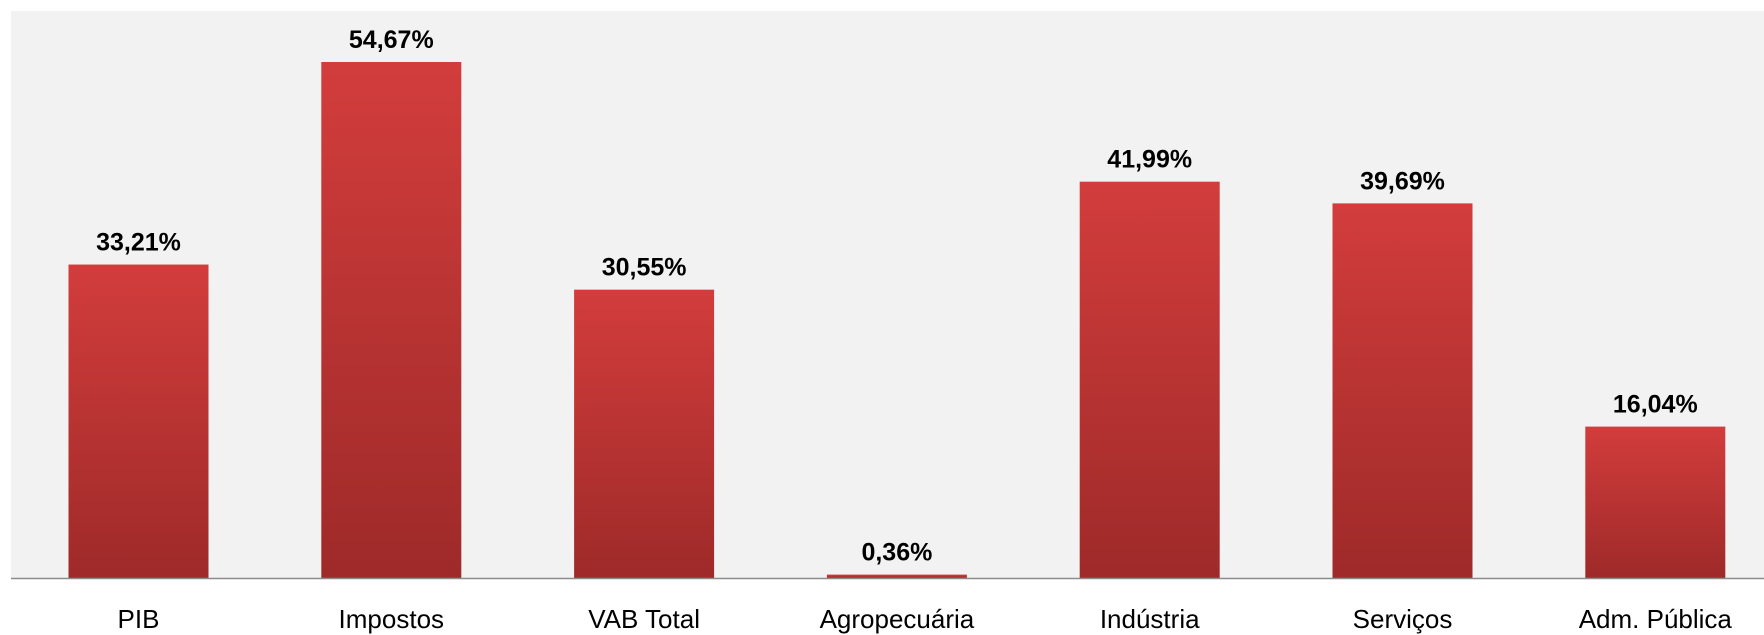 This screenshot has width=1764, height=635. What do you see at coordinates (139, 619) in the screenshot?
I see `x-tick-label: PIB` at bounding box center [139, 619].